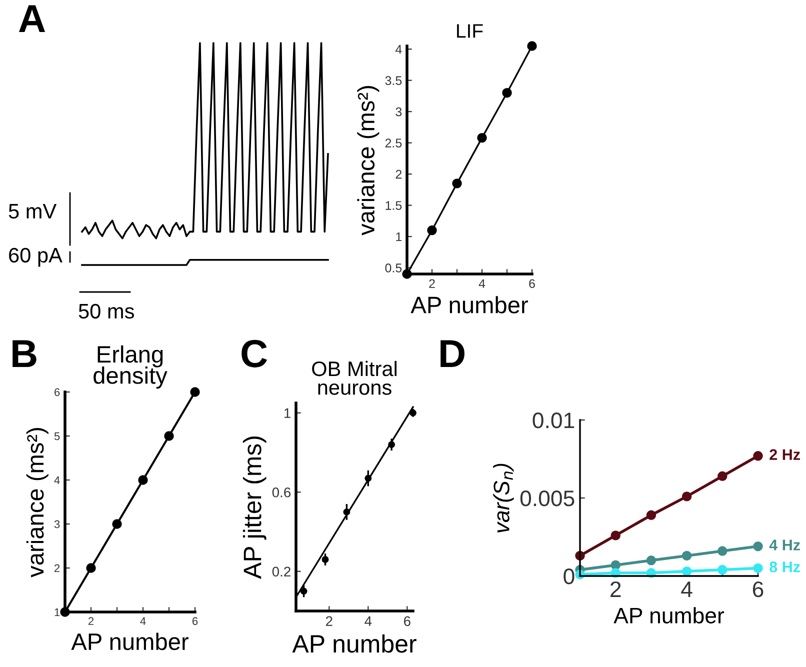  I want to click on y-tick-label: 0.6, so click(281, 492).